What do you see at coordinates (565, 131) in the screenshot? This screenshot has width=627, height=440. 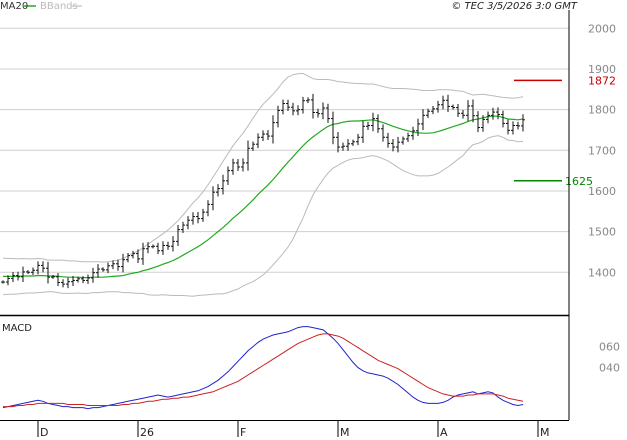 I see `price-levels: 1872 1625` at bounding box center [565, 131].